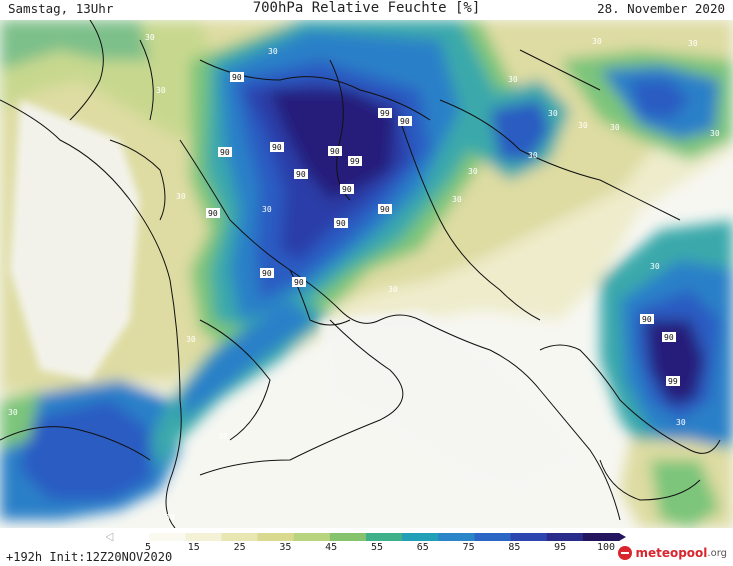  Describe the element at coordinates (717, 553) in the screenshot. I see `logo-tld: .org` at that location.